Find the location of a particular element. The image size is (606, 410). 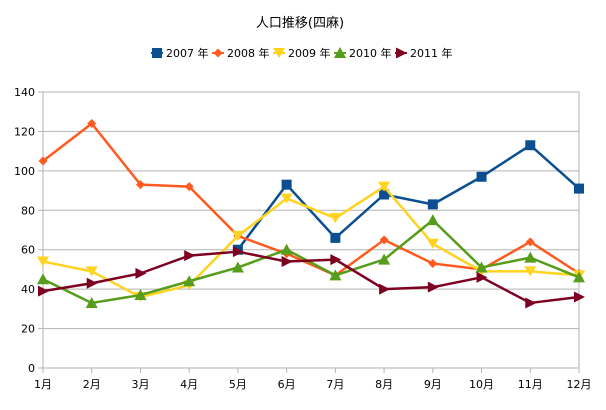

y-tick-label: 60 is located at coordinates (28, 250).